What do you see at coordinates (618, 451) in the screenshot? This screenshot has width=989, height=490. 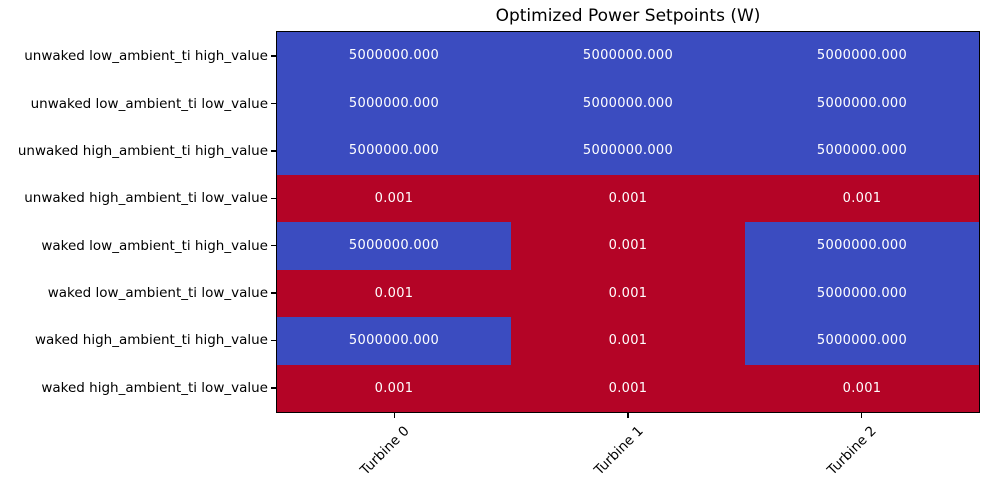 I see `x-tick-label: Turbine 1` at bounding box center [618, 451].